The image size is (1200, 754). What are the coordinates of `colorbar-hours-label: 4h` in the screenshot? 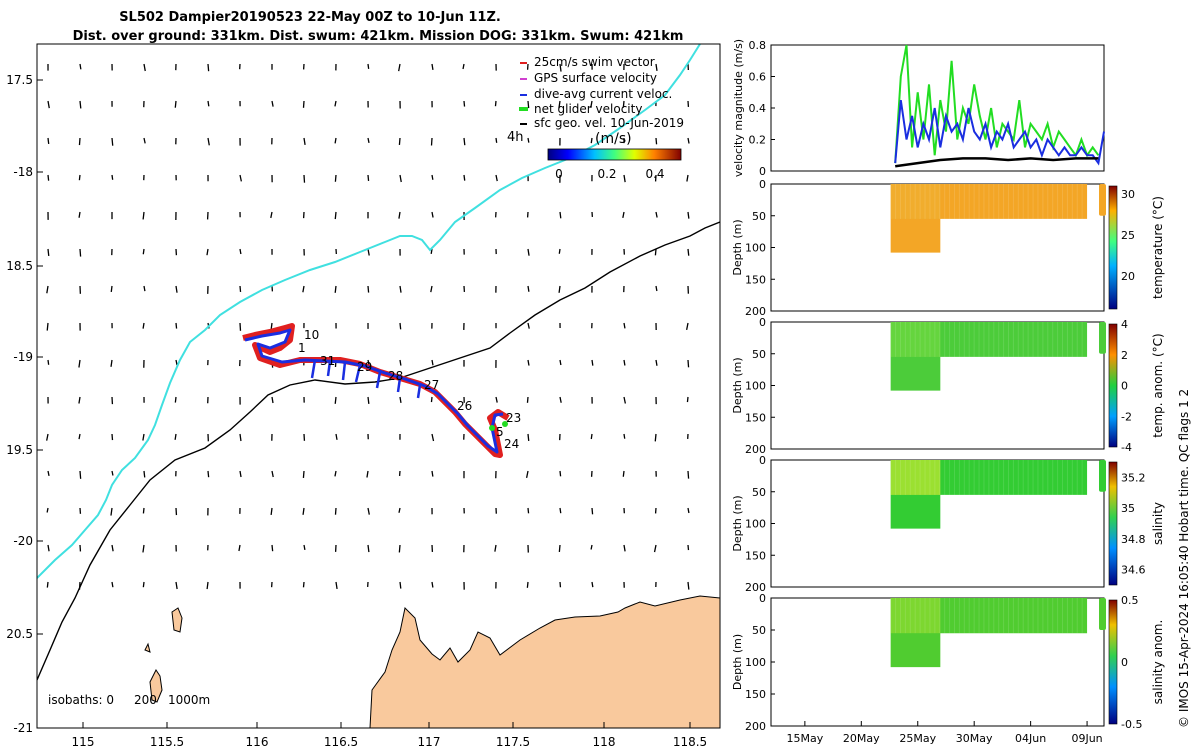 It's located at (515, 137).